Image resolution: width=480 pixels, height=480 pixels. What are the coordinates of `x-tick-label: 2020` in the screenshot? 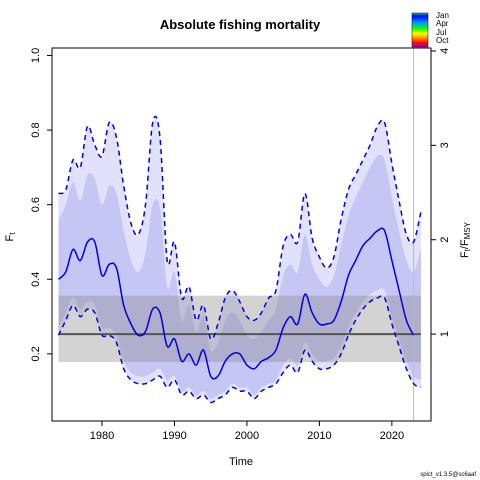 It's located at (392, 436).